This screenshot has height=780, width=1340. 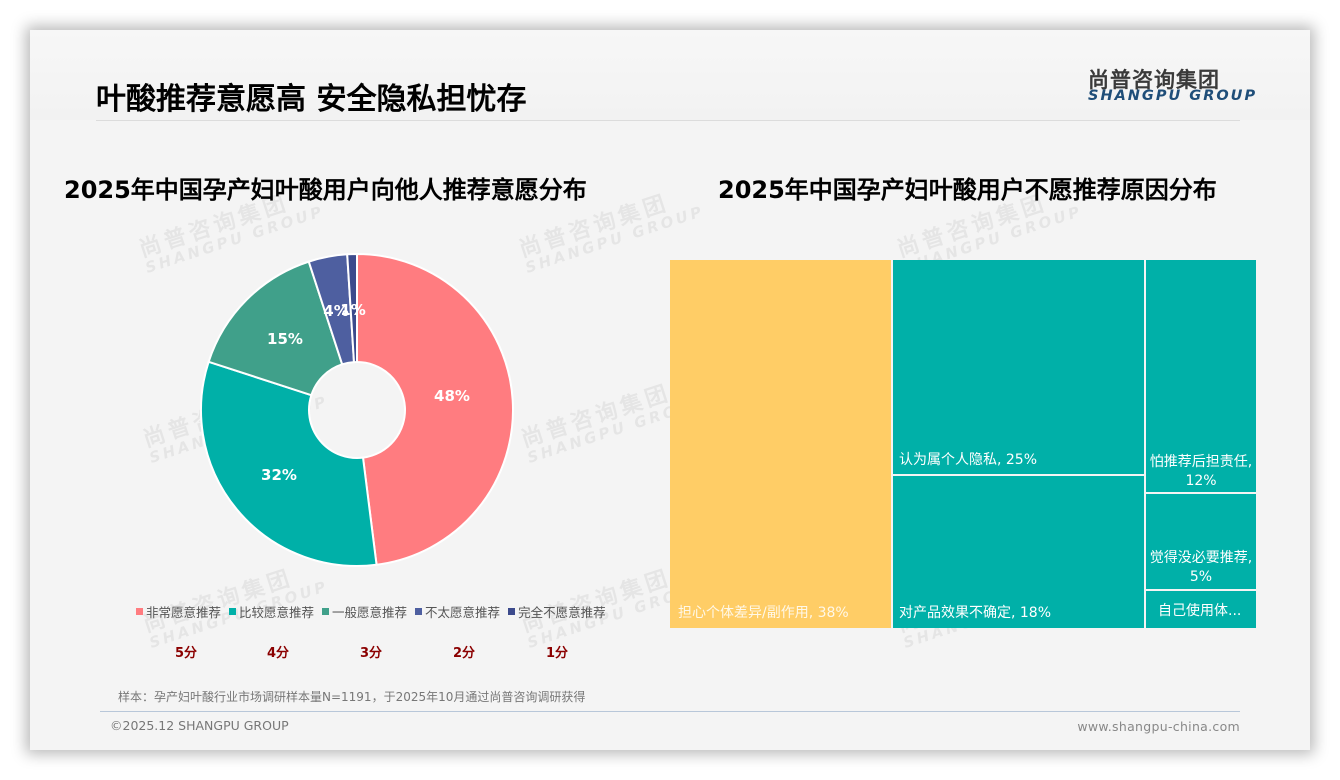 What do you see at coordinates (452, 396) in the screenshot?
I see `donut-label-very-willing: 48%` at bounding box center [452, 396].